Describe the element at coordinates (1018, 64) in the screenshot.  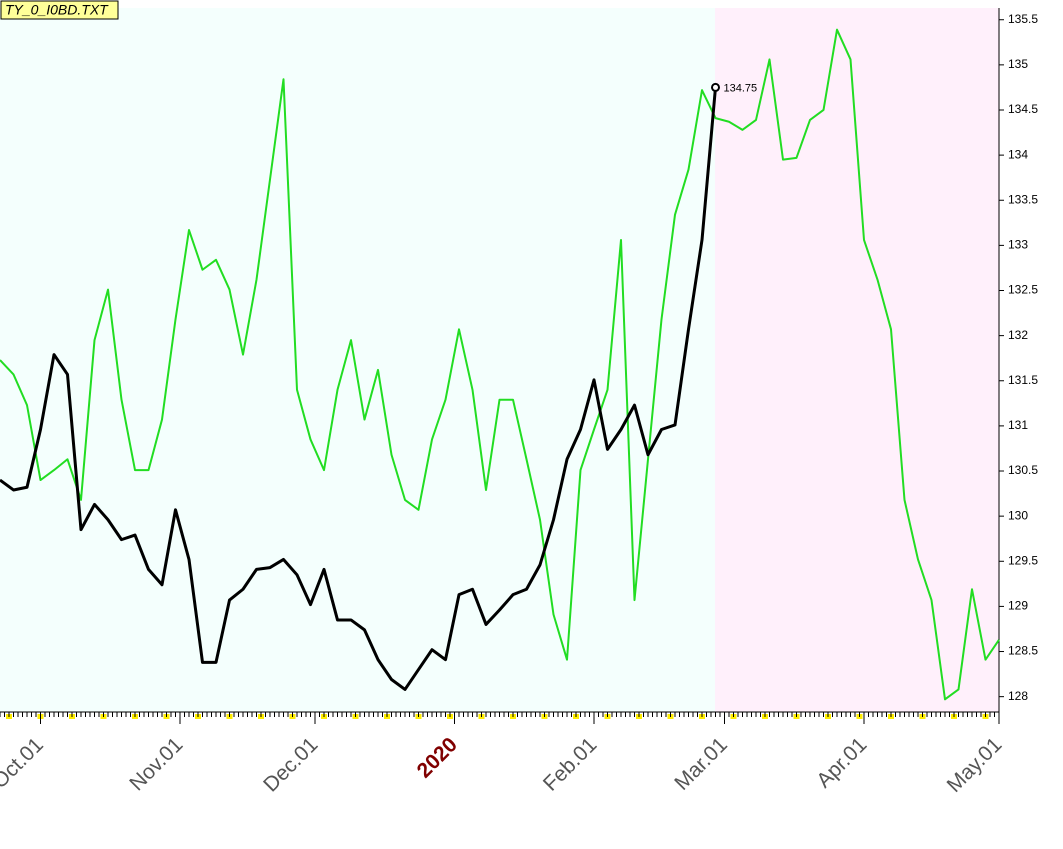
I see `y-tick-label: 135` at that location.